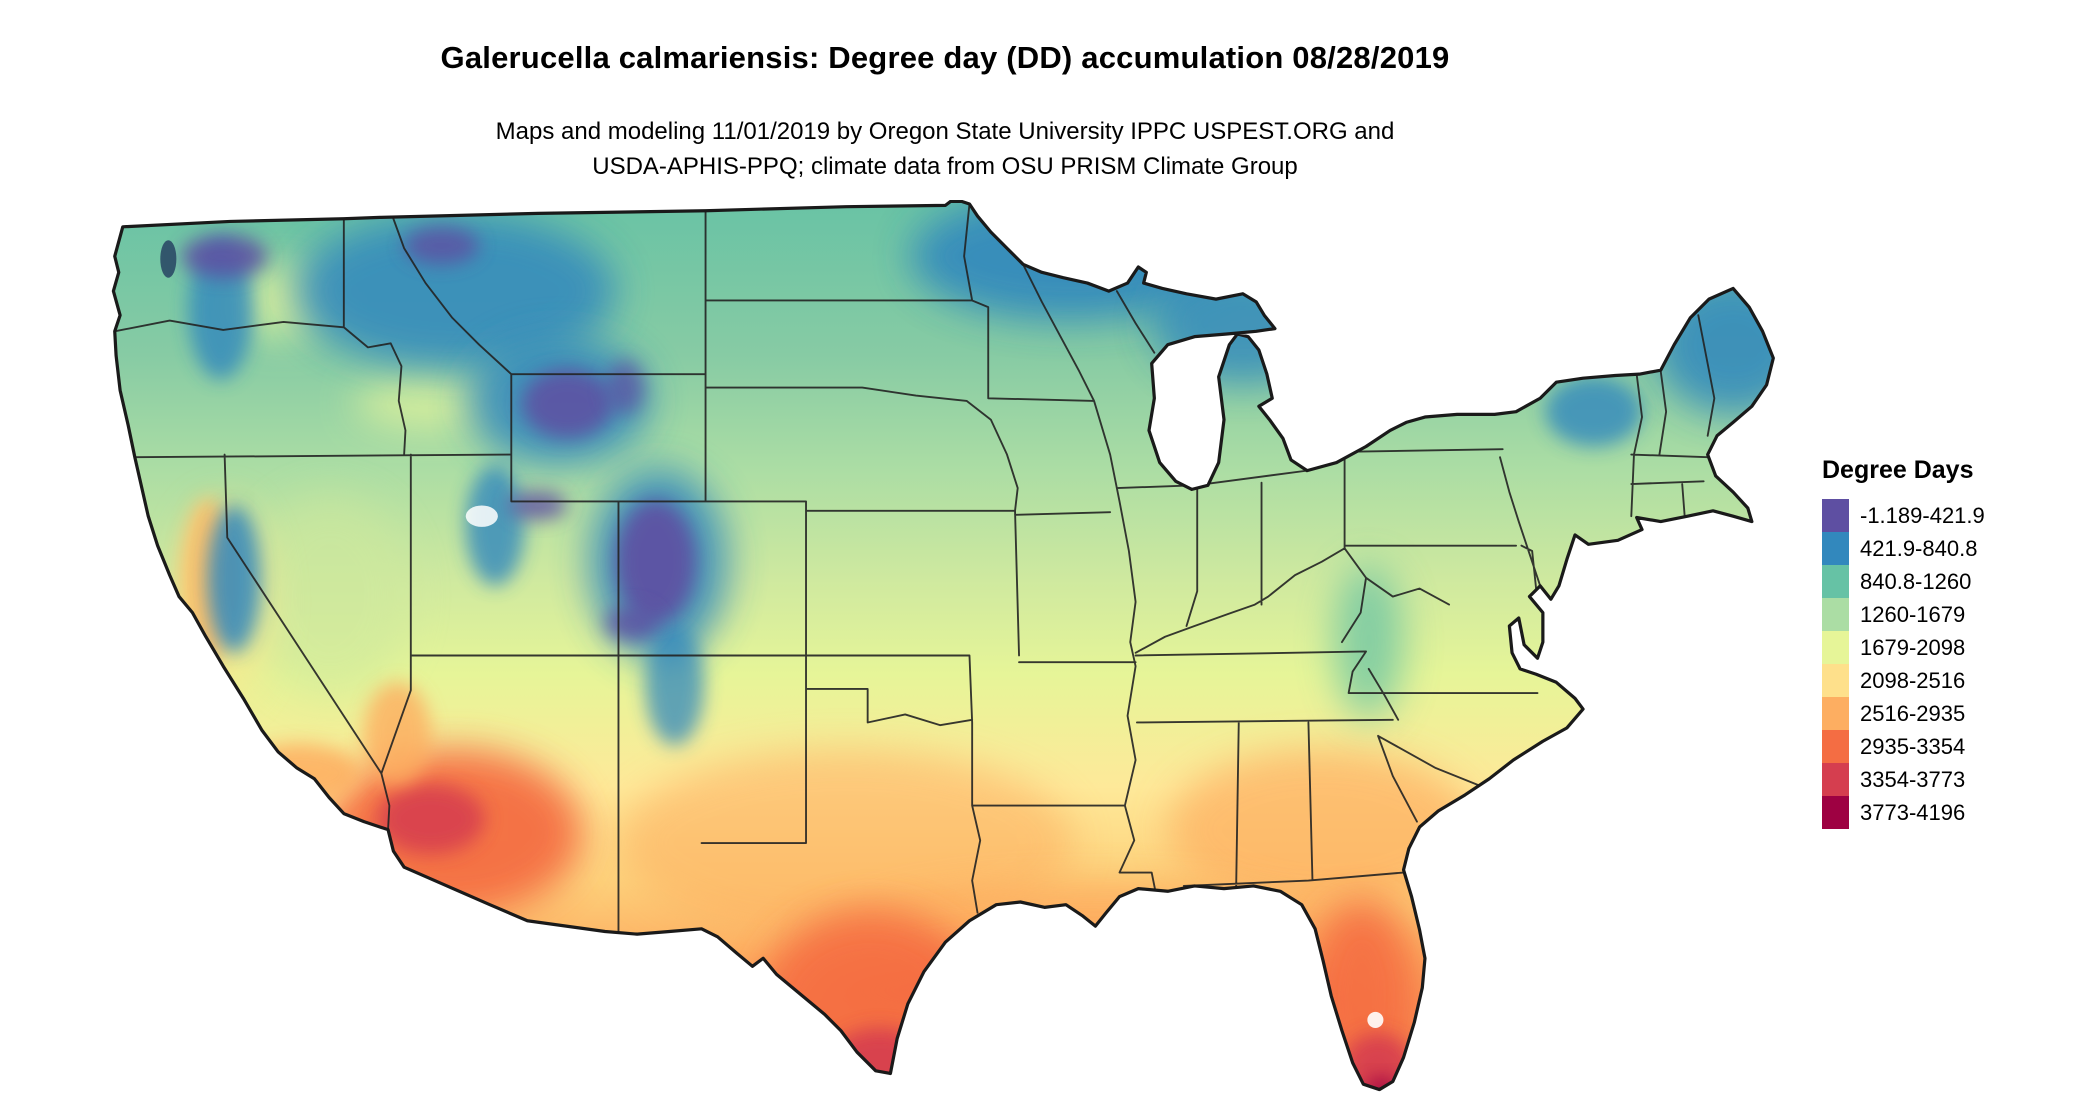 The height and width of the screenshot is (1116, 2099). I want to click on legend-range-label: -1.189-421.9, so click(1922, 515).